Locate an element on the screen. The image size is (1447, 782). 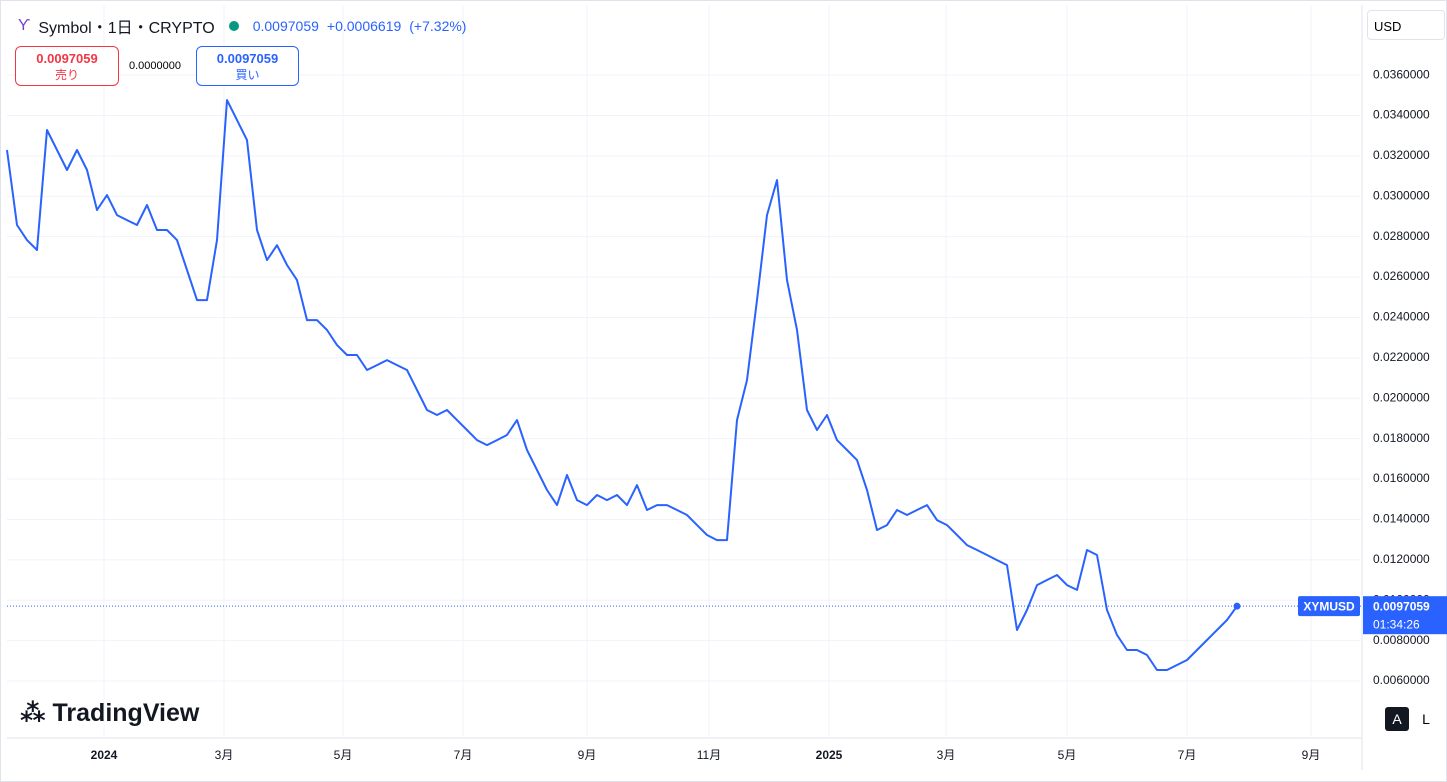
spread: 0.0000000 is located at coordinates (155, 66).